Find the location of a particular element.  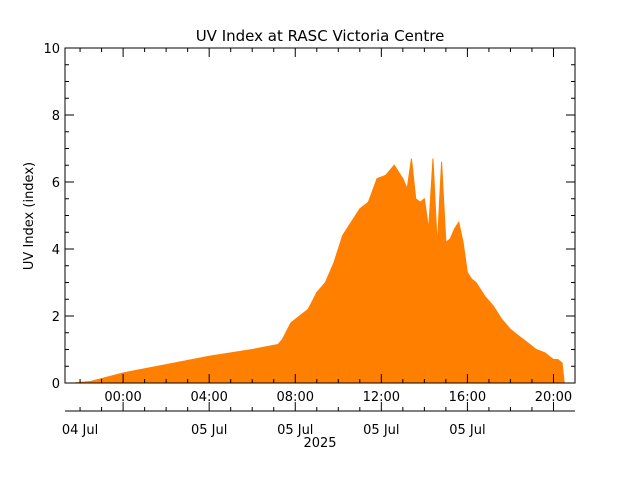

x-time-label: 00:00 is located at coordinates (122, 397).